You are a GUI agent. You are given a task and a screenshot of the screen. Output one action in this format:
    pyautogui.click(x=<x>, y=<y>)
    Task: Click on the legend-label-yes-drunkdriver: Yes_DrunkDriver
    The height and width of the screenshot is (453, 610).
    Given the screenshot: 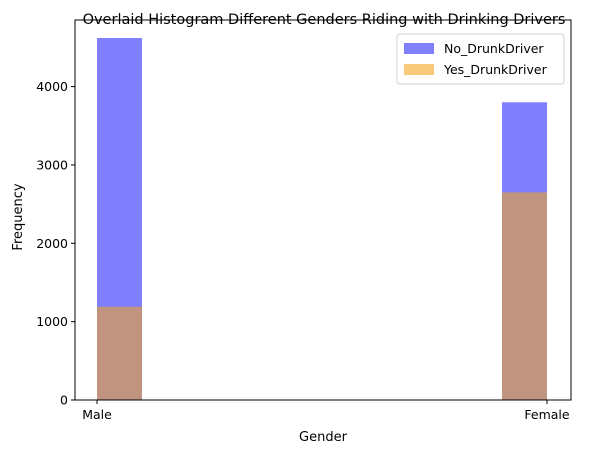 What is the action you would take?
    pyautogui.click(x=495, y=69)
    